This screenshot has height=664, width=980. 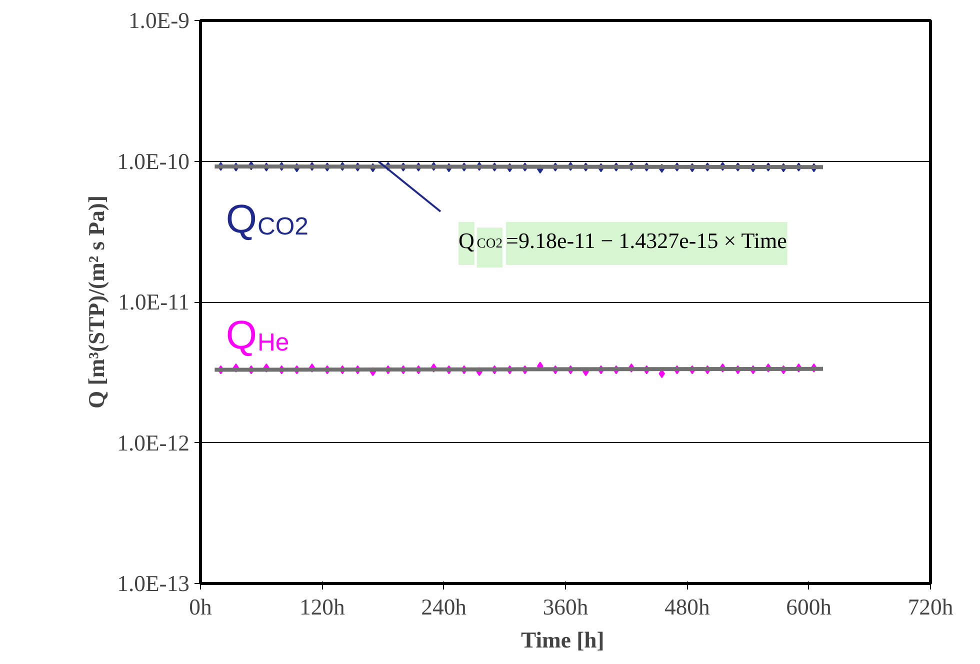 What do you see at coordinates (809, 607) in the screenshot?
I see `x-tick-label: 600h` at bounding box center [809, 607].